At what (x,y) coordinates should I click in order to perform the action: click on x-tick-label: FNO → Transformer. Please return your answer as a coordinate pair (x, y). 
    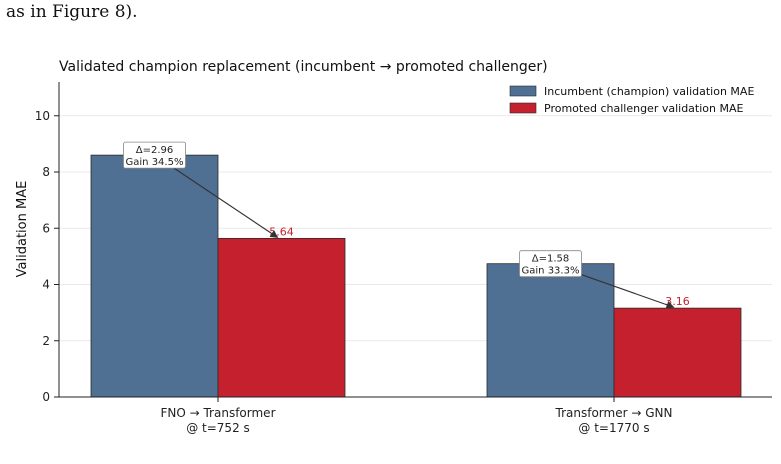
    Looking at the image, I should click on (217, 413).